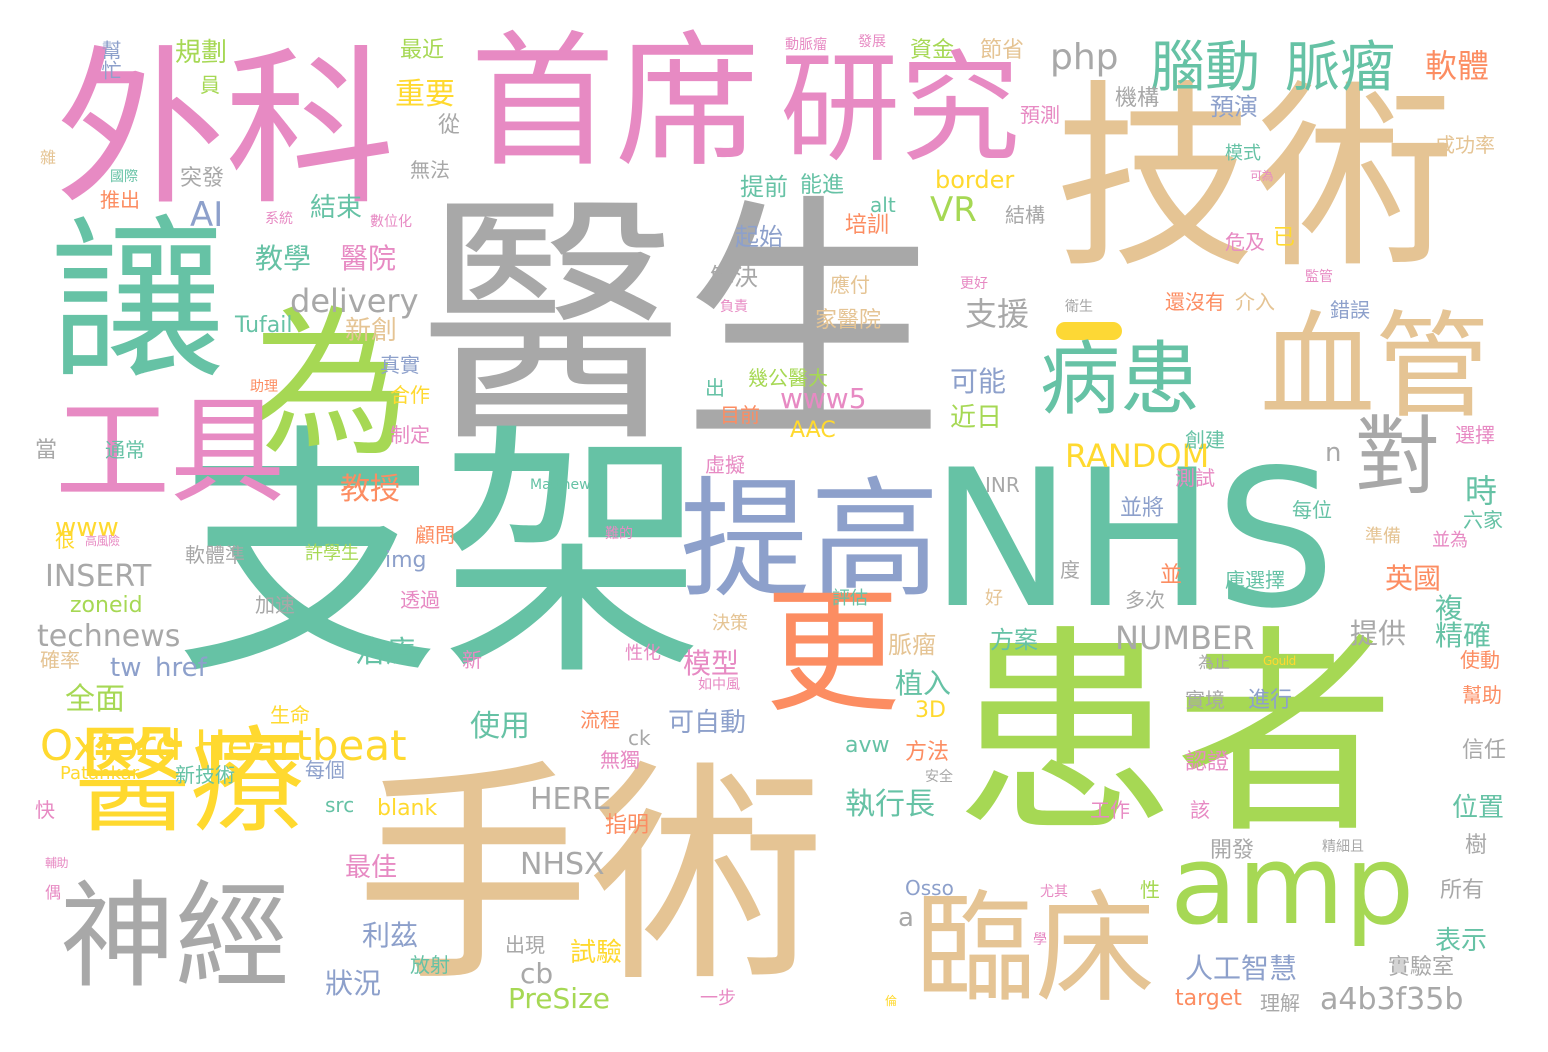 The height and width of the screenshot is (1052, 1548). What do you see at coordinates (371, 331) in the screenshot?
I see `word: 新創` at bounding box center [371, 331].